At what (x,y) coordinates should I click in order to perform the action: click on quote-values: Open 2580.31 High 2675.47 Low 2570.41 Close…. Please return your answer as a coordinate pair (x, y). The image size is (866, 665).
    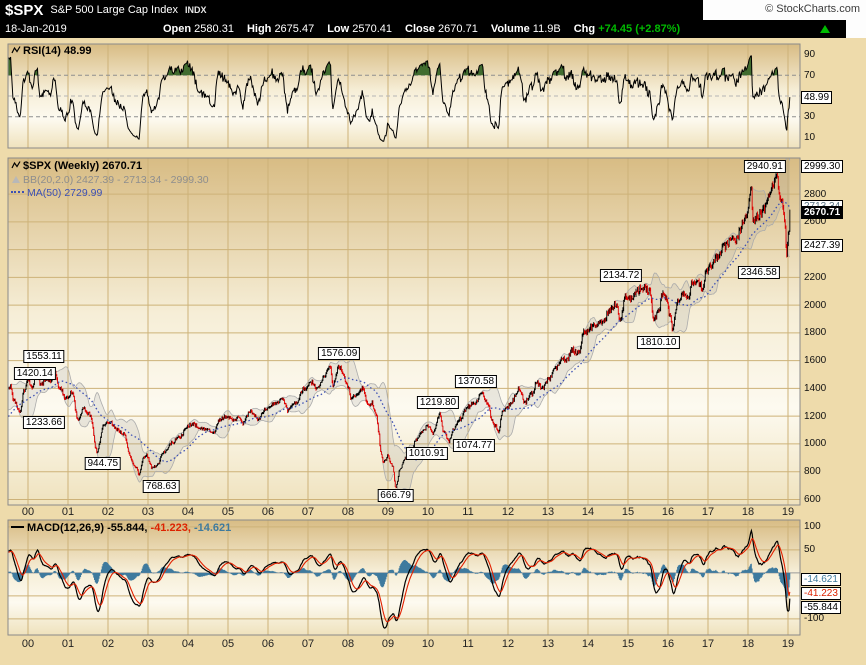
    Looking at the image, I should click on (428, 29).